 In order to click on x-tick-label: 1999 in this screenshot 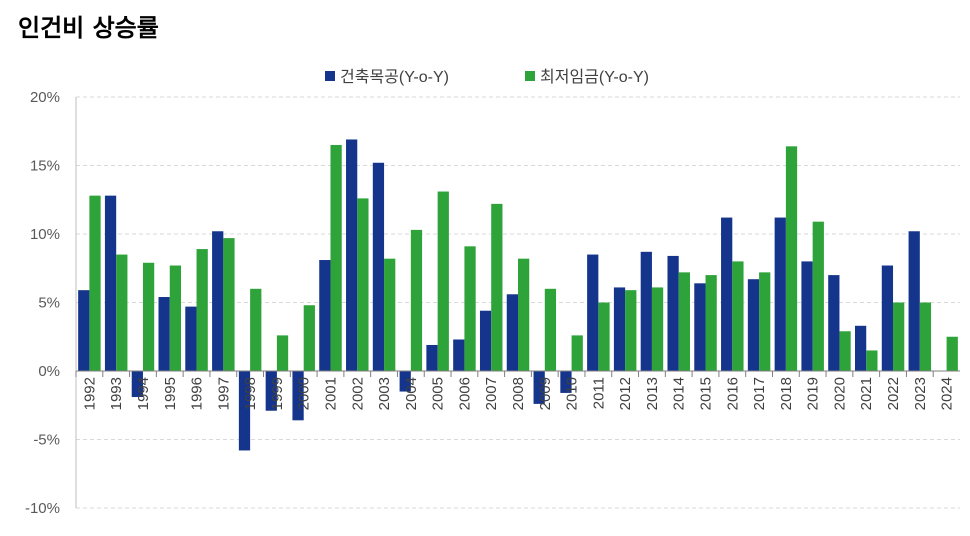, I will do `click(277, 393)`.